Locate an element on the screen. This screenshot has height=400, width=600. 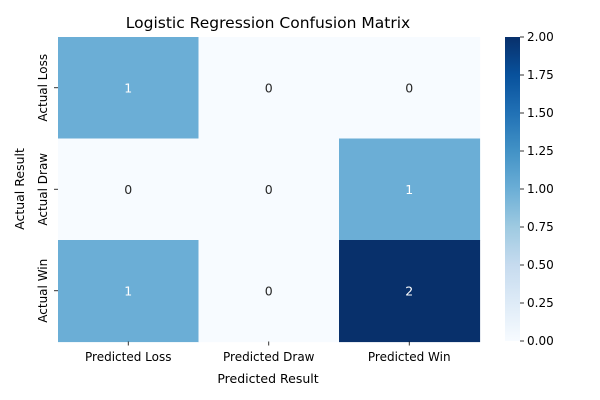
colorbar-tick-label: 1.00 is located at coordinates (540, 189).